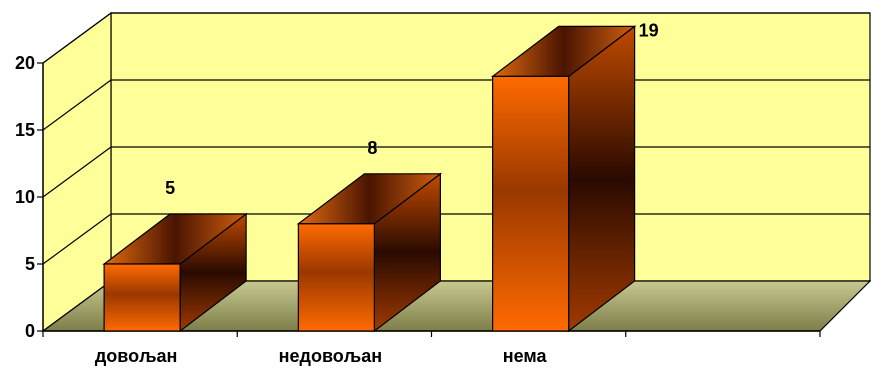 The height and width of the screenshot is (371, 871). What do you see at coordinates (456, 38) in the screenshot?
I see `gridline` at bounding box center [456, 38].